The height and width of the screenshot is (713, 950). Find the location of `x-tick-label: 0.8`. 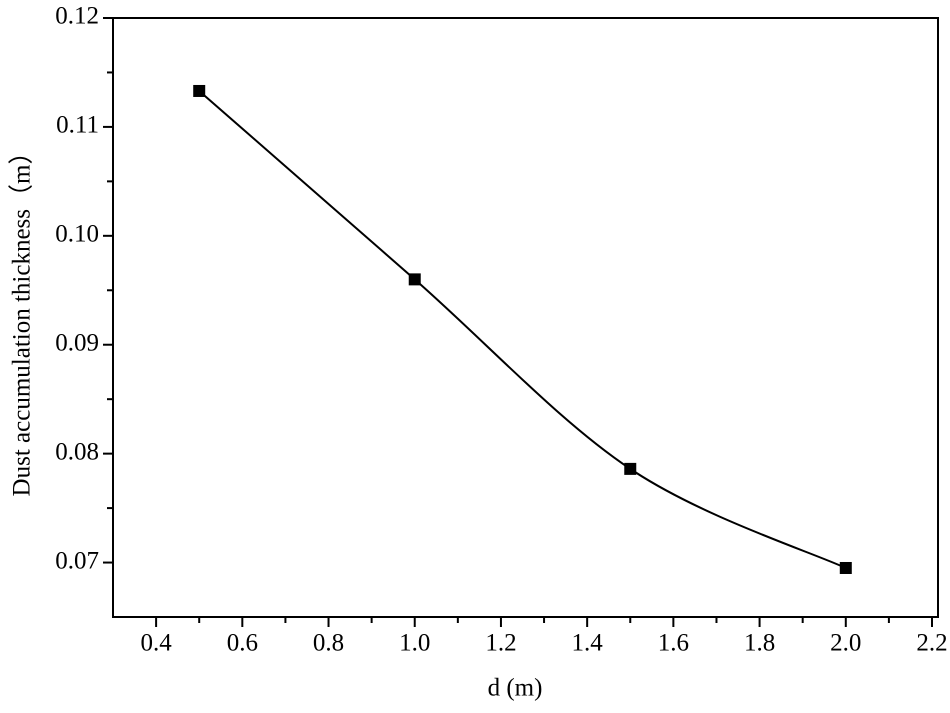

x-tick-label: 0.8 is located at coordinates (328, 643).